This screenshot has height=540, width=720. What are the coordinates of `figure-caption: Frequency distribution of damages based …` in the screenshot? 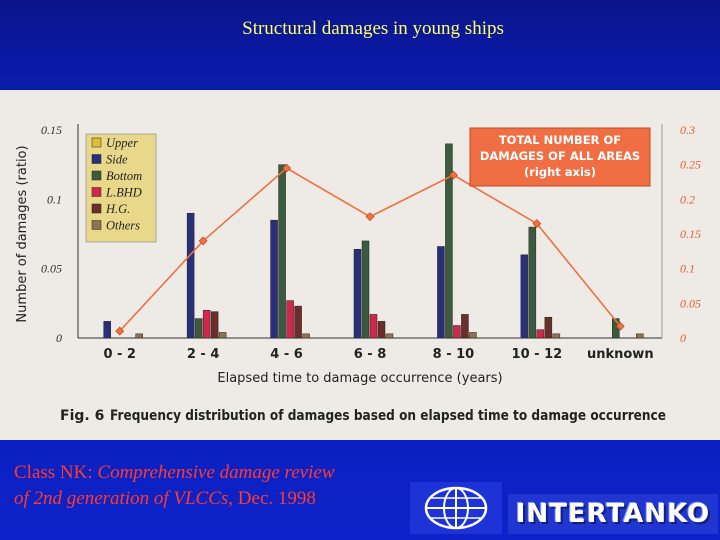 It's located at (388, 416).